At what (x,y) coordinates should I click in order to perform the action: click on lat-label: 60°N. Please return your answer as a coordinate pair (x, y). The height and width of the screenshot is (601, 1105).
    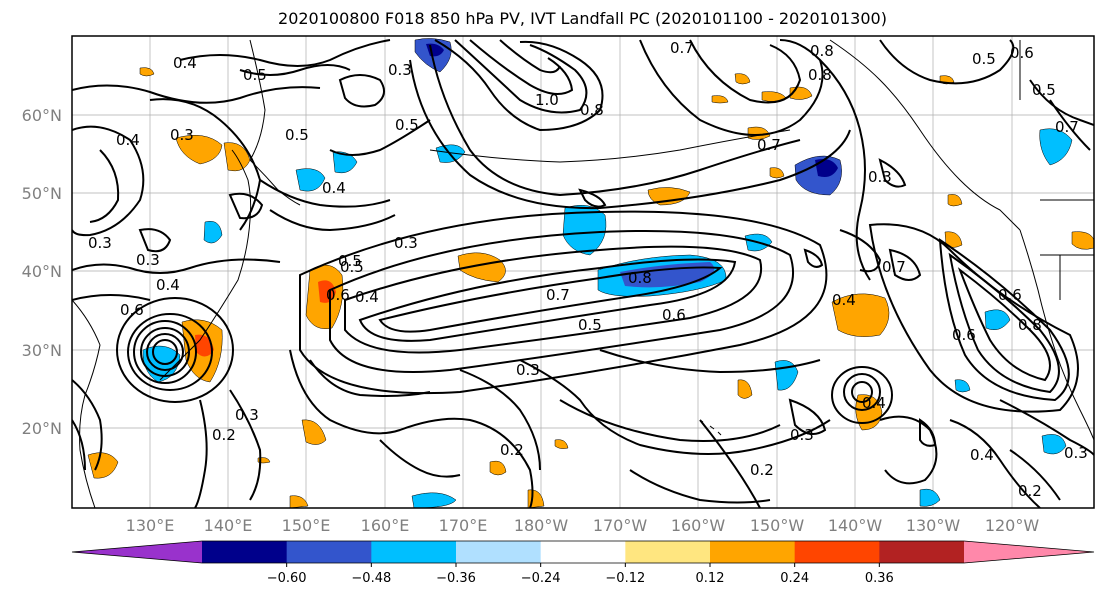
    Looking at the image, I should click on (42, 115).